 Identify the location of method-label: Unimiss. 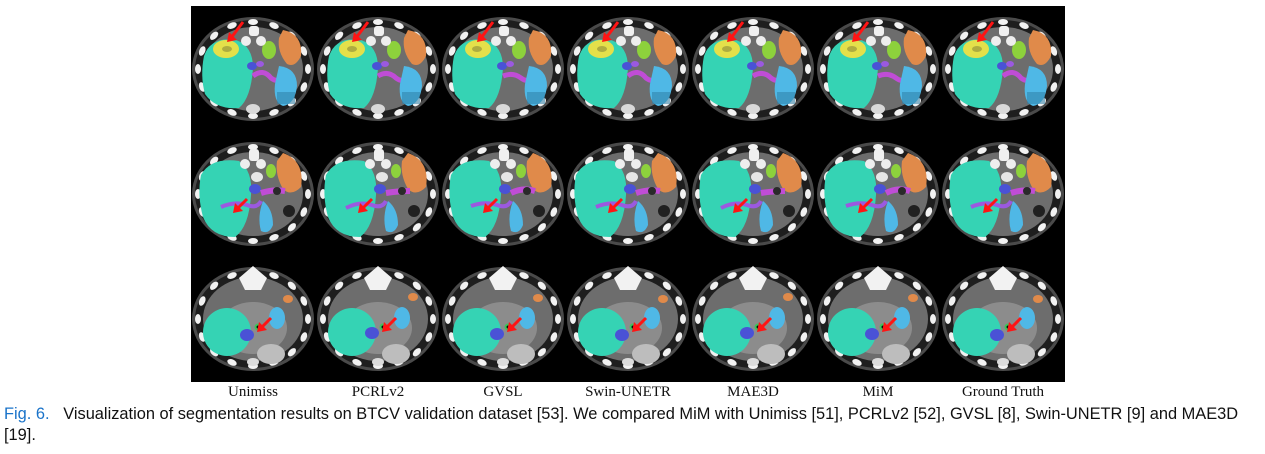
(252, 392).